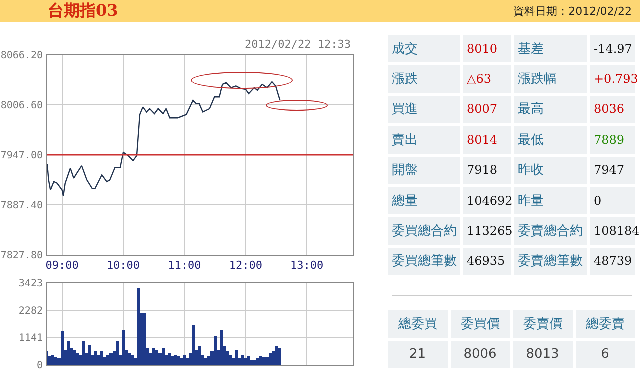  I want to click on text: 總委賣, so click(605, 324).